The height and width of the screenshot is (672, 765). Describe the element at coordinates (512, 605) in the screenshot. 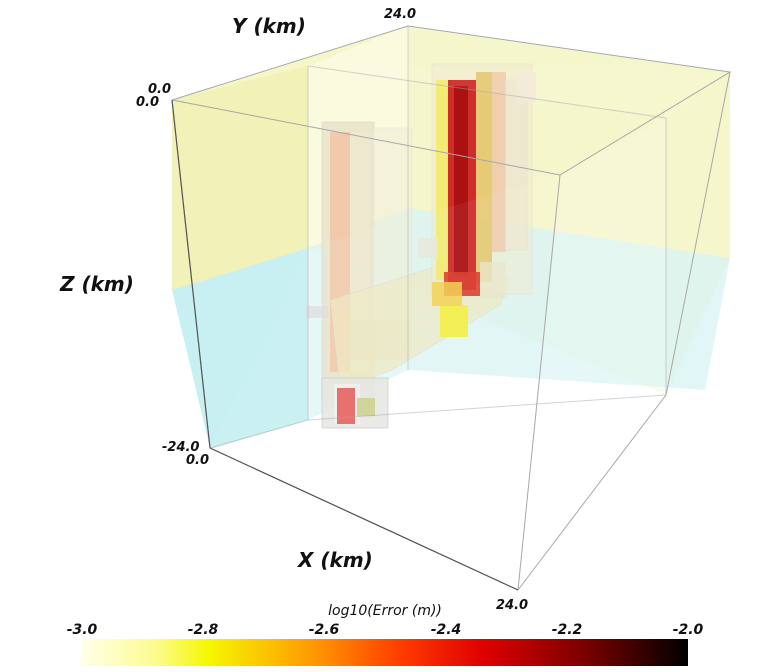

I see `x-max-tick: 24.0` at that location.